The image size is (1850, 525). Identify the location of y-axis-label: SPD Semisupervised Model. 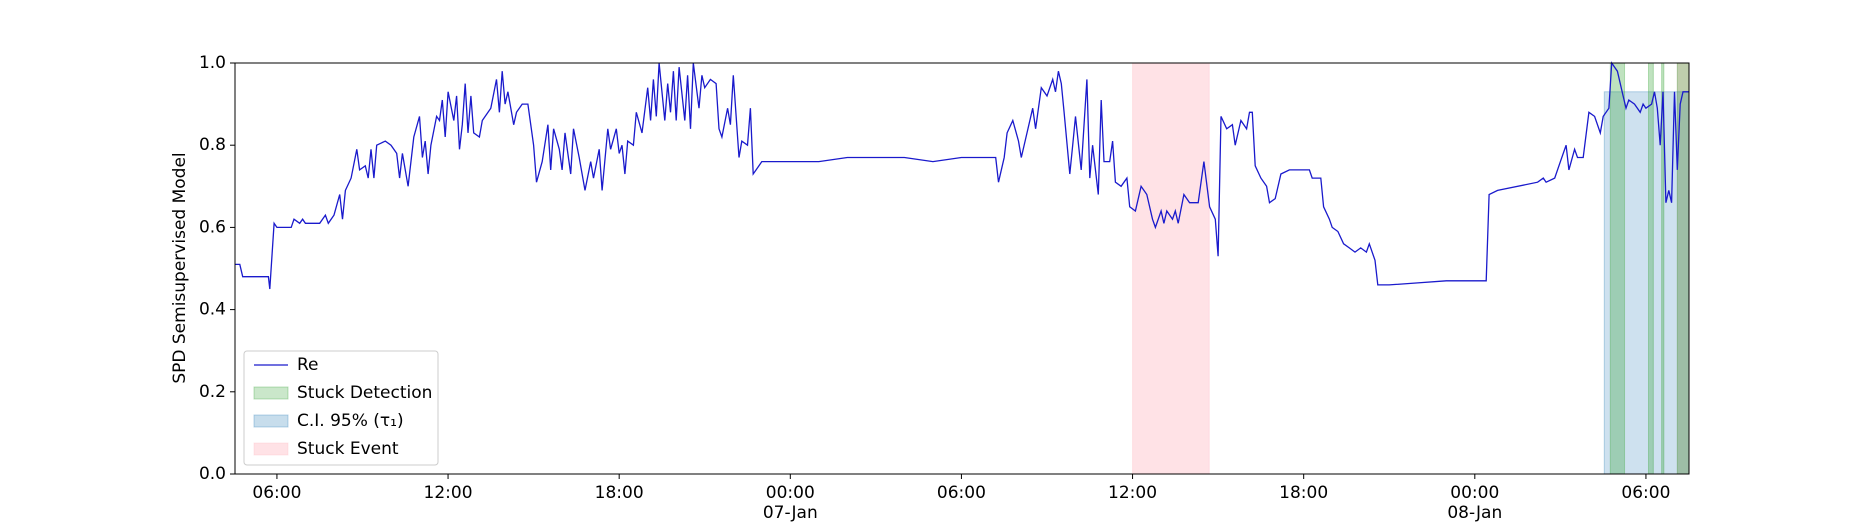
(180, 267).